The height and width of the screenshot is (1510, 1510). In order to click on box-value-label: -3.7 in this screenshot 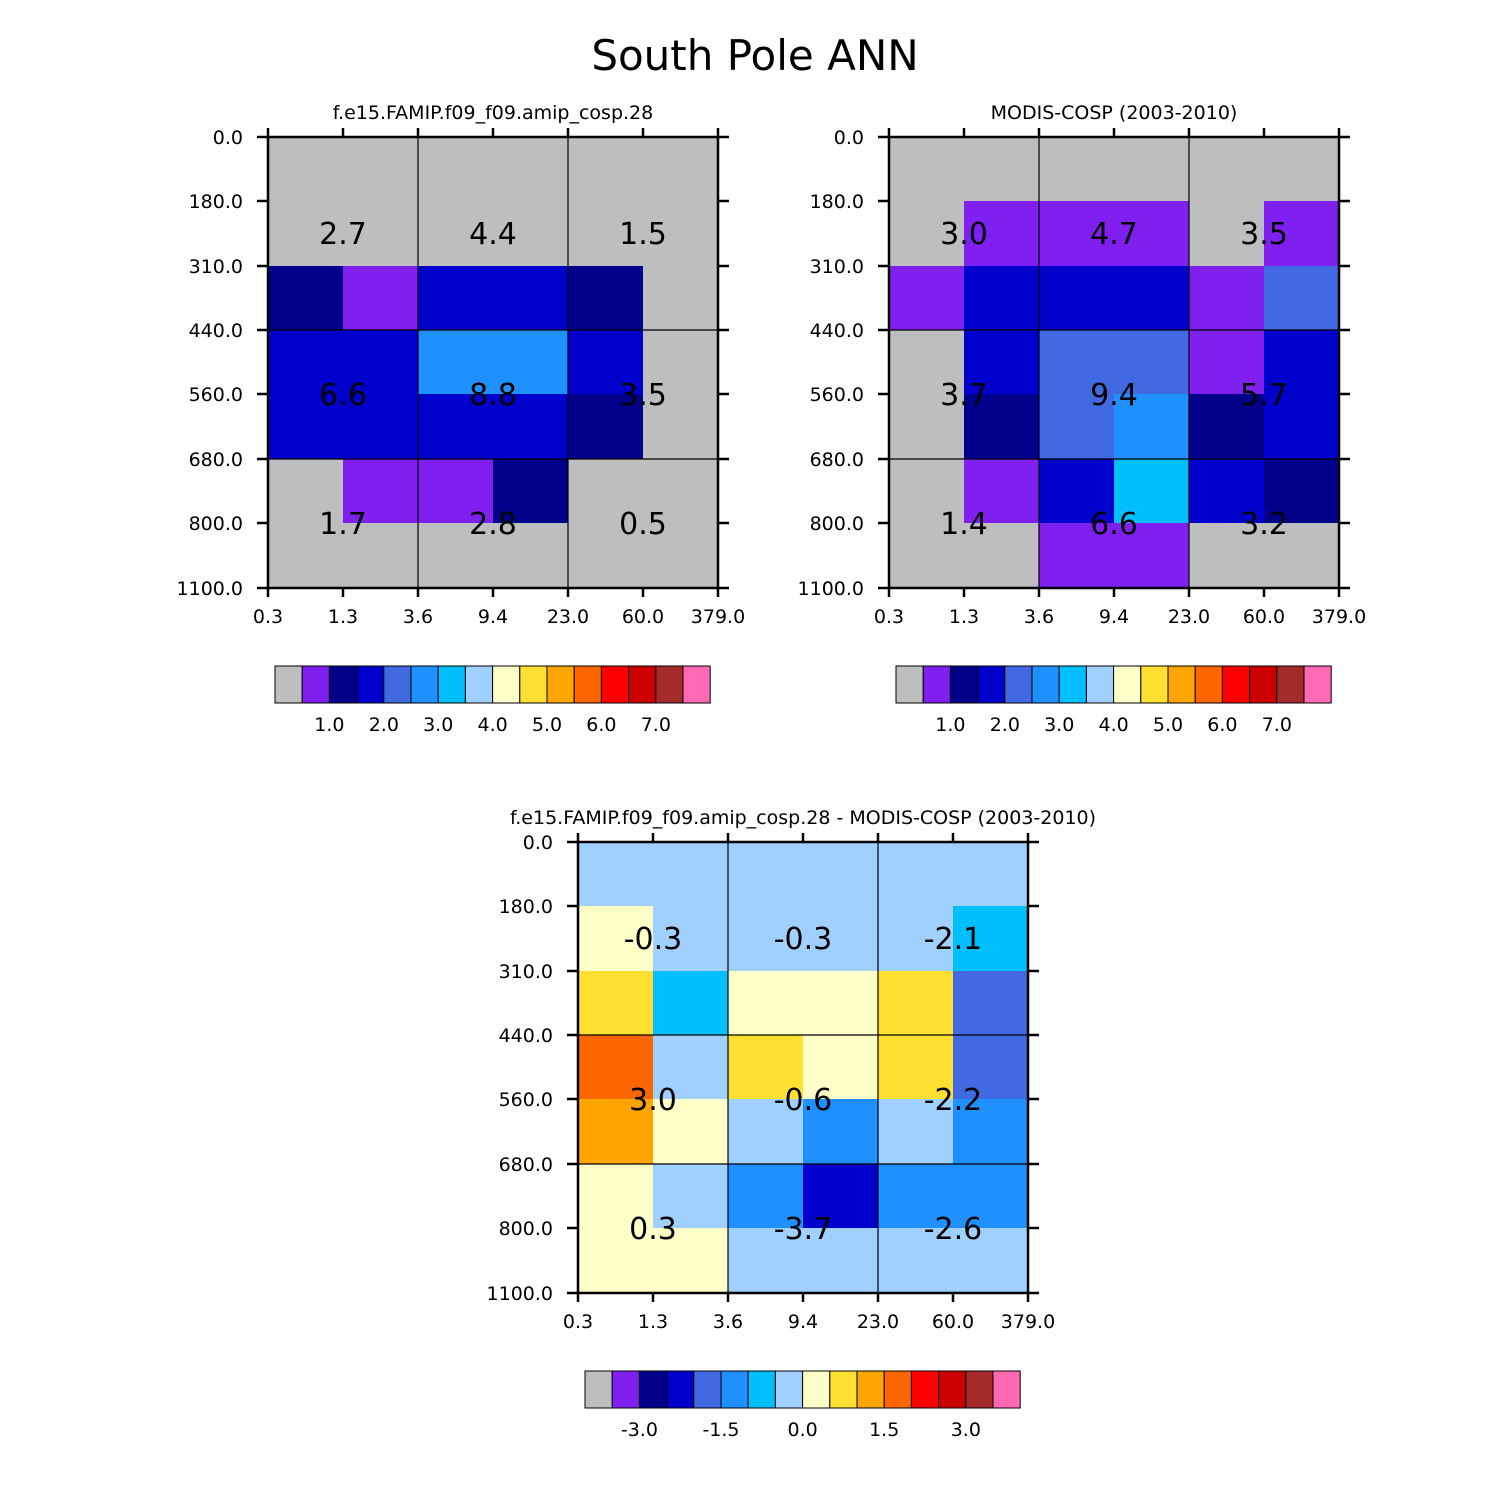, I will do `click(803, 1229)`.